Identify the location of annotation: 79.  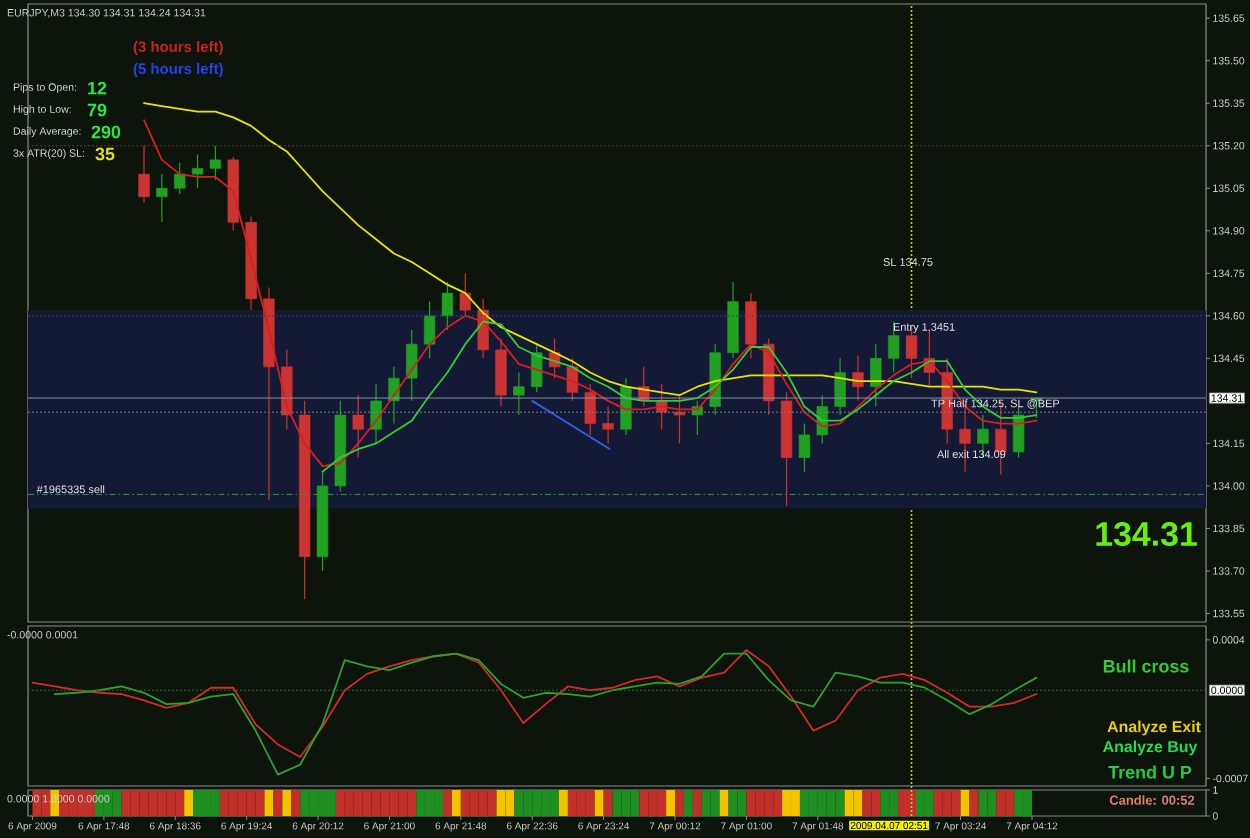
(97, 110).